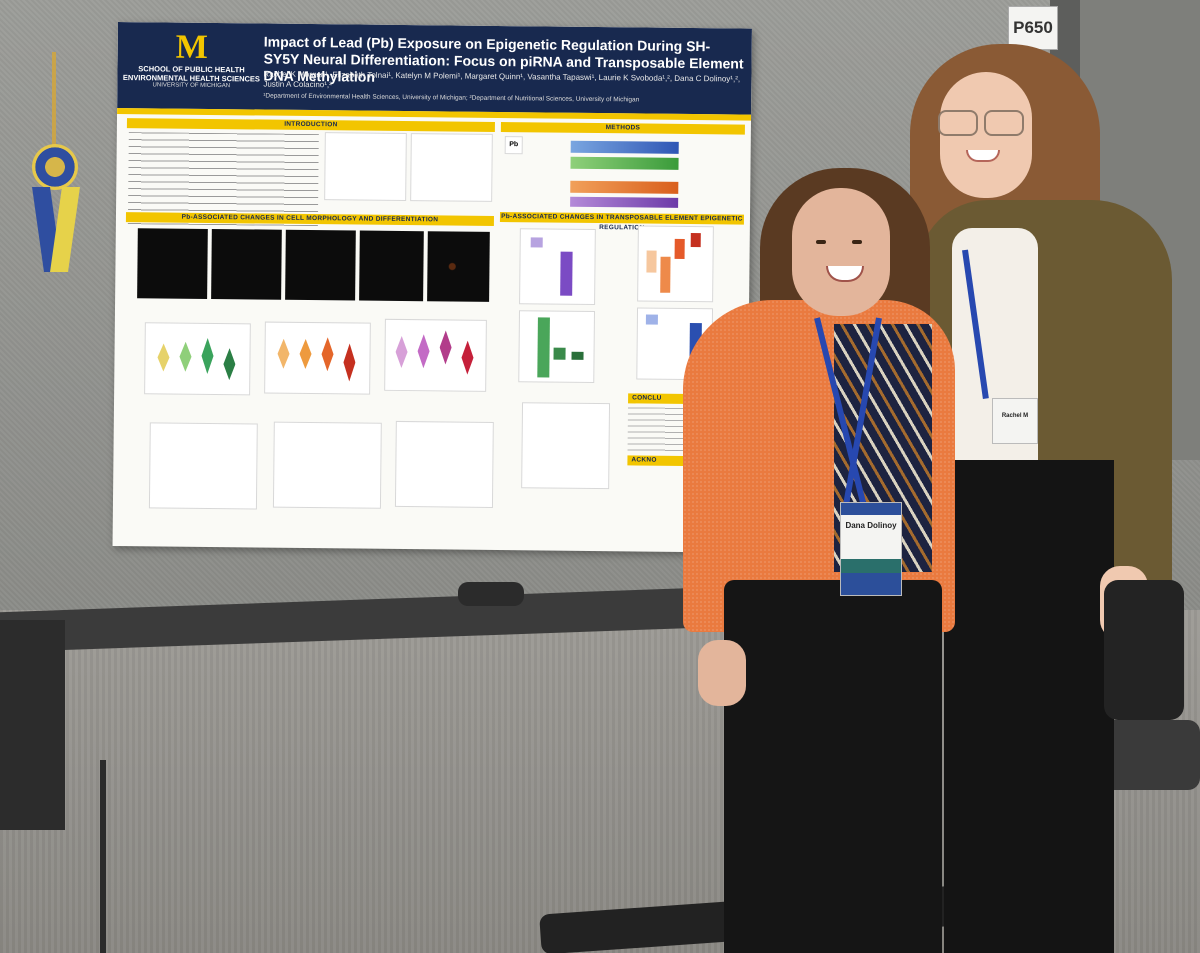 This screenshot has height=953, width=1200. Describe the element at coordinates (833, 766) in the screenshot. I see `person-left-pants` at that location.